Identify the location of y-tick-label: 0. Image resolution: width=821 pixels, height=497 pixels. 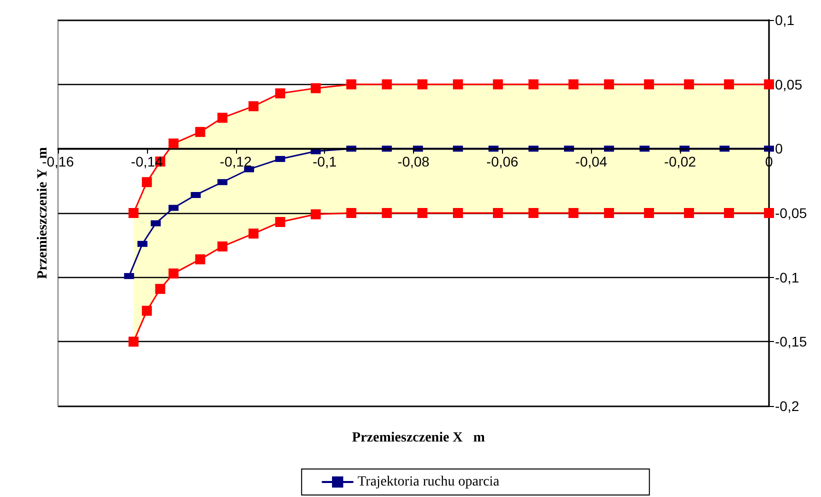
(779, 148).